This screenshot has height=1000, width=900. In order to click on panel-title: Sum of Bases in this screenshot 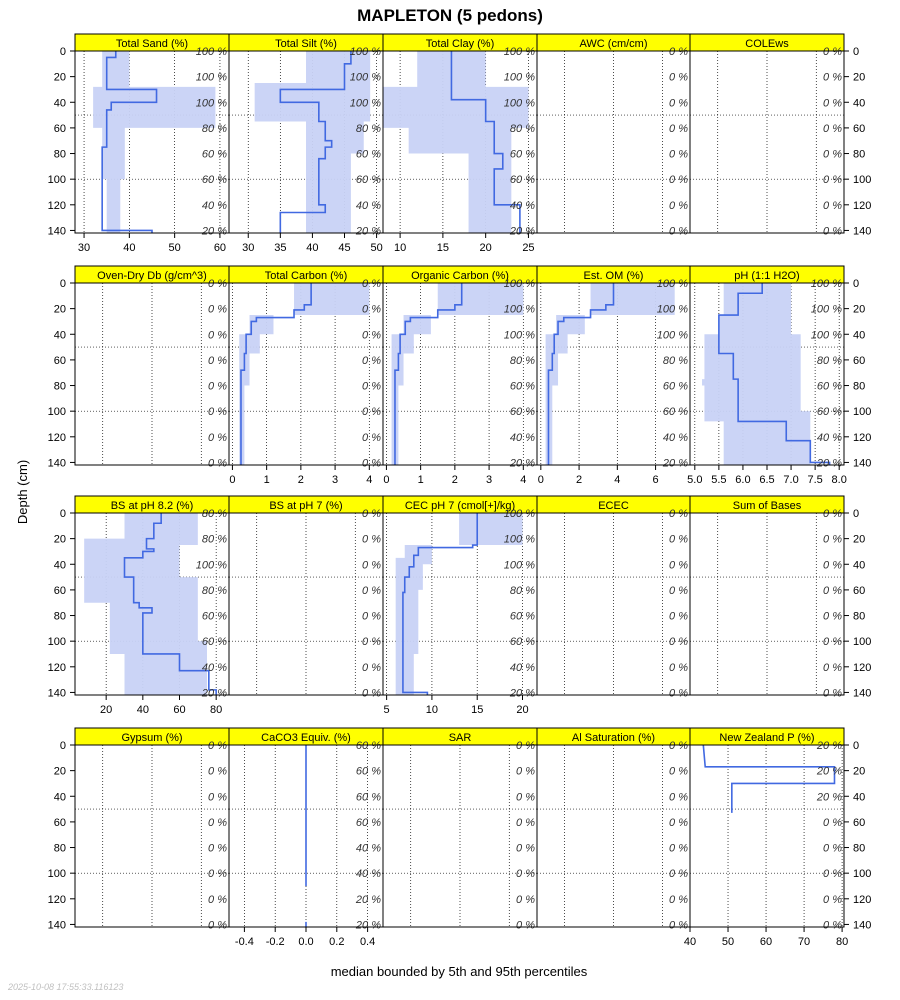, I will do `click(767, 506)`.